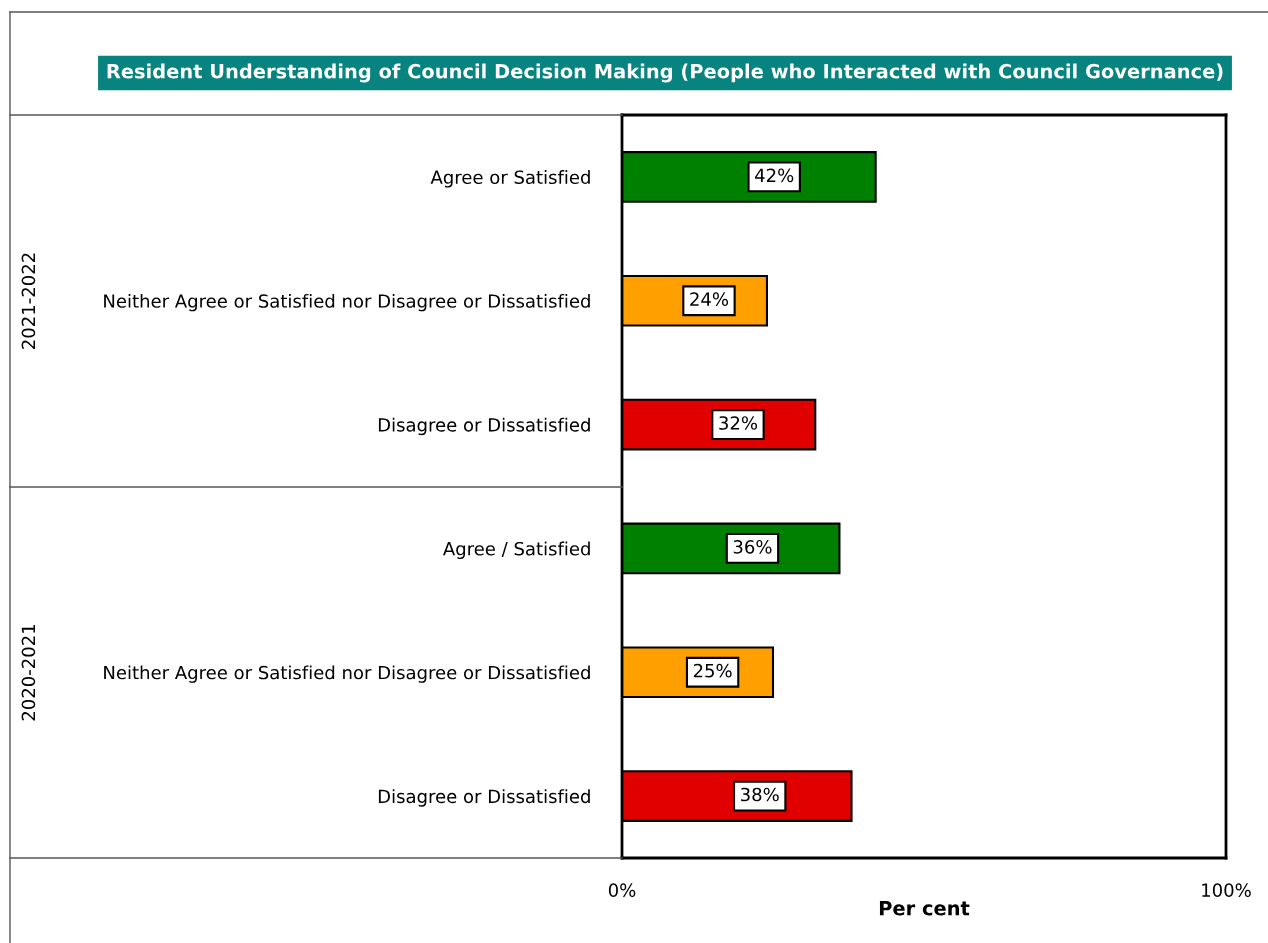  What do you see at coordinates (738, 423) in the screenshot?
I see `data-label: 32%` at bounding box center [738, 423].